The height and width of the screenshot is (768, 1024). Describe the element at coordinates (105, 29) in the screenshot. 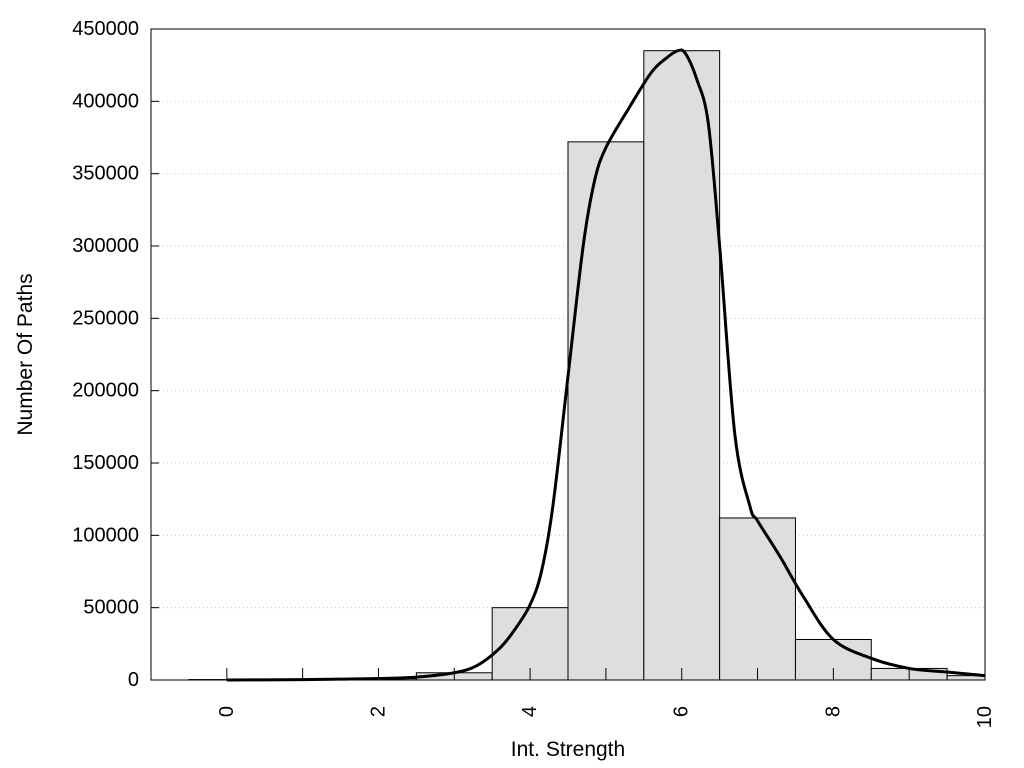

I see `y-tick-label: 450000` at that location.